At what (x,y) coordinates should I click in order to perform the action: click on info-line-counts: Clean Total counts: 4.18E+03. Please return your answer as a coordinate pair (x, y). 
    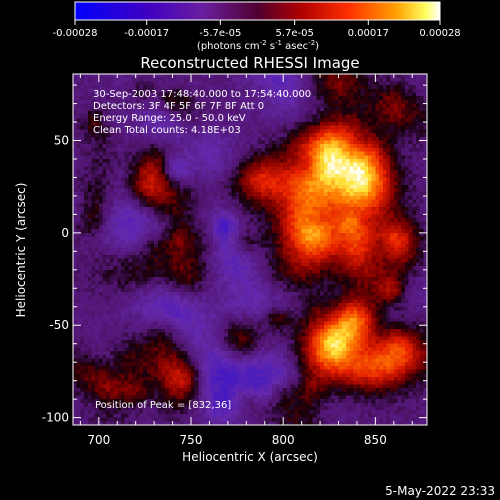
    Looking at the image, I should click on (167, 130).